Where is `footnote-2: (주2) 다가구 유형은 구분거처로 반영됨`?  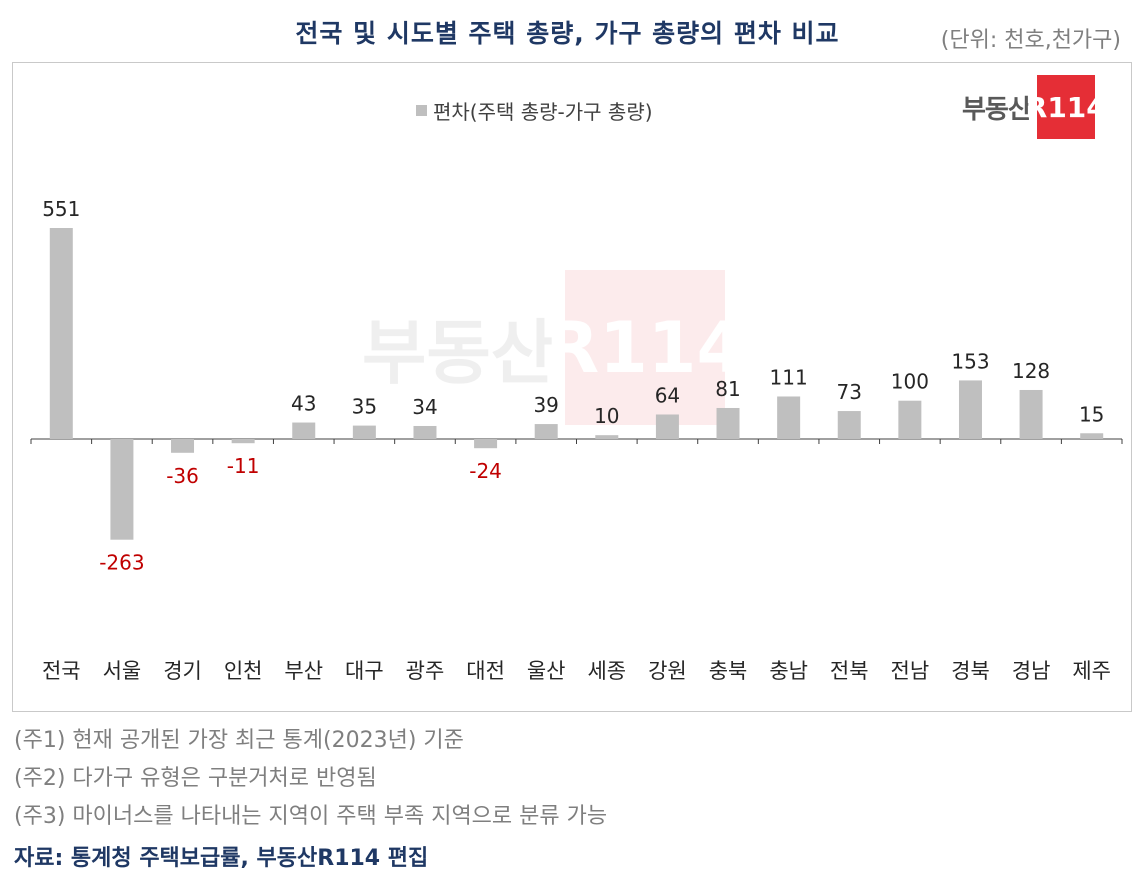
footnote-2: (주2) 다가구 유형은 구분거처로 반영됨 is located at coordinates (195, 778).